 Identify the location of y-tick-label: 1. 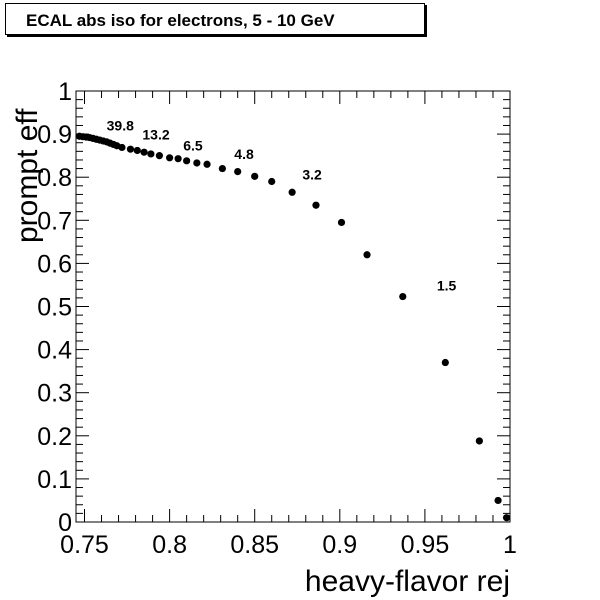
(65, 92).